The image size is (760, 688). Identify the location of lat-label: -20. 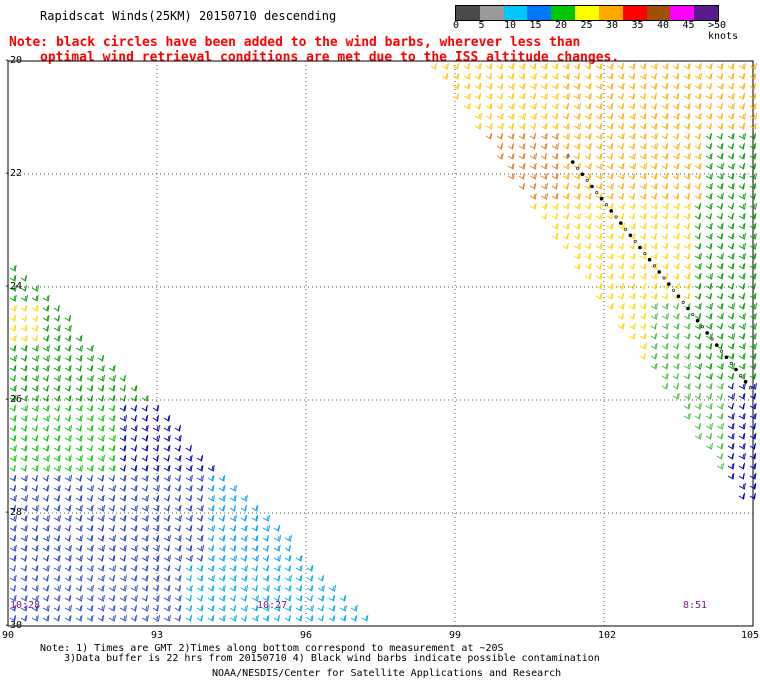
(13, 60).